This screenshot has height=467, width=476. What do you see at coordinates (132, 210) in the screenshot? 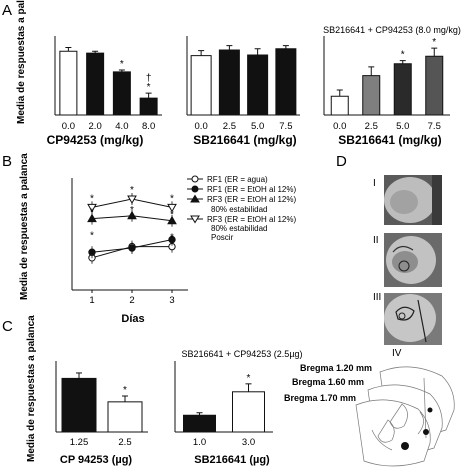
I see `annotation-B-4: *` at bounding box center [132, 210].